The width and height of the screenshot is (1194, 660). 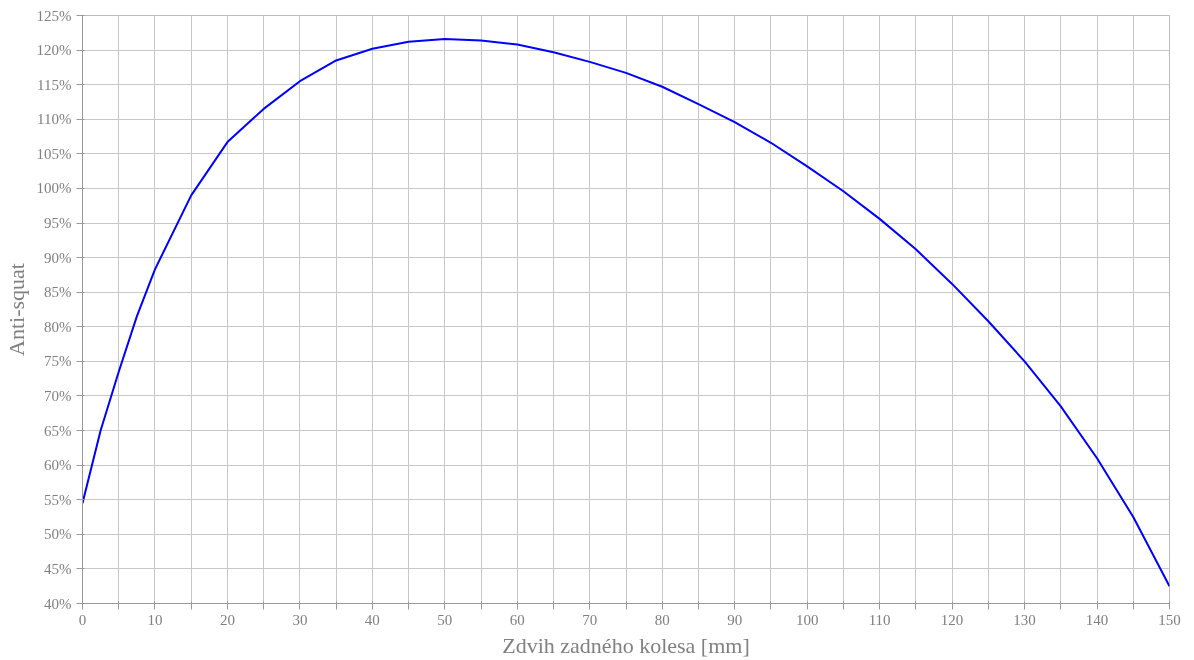 I want to click on y-tick-label: 85%, so click(x=58, y=292).